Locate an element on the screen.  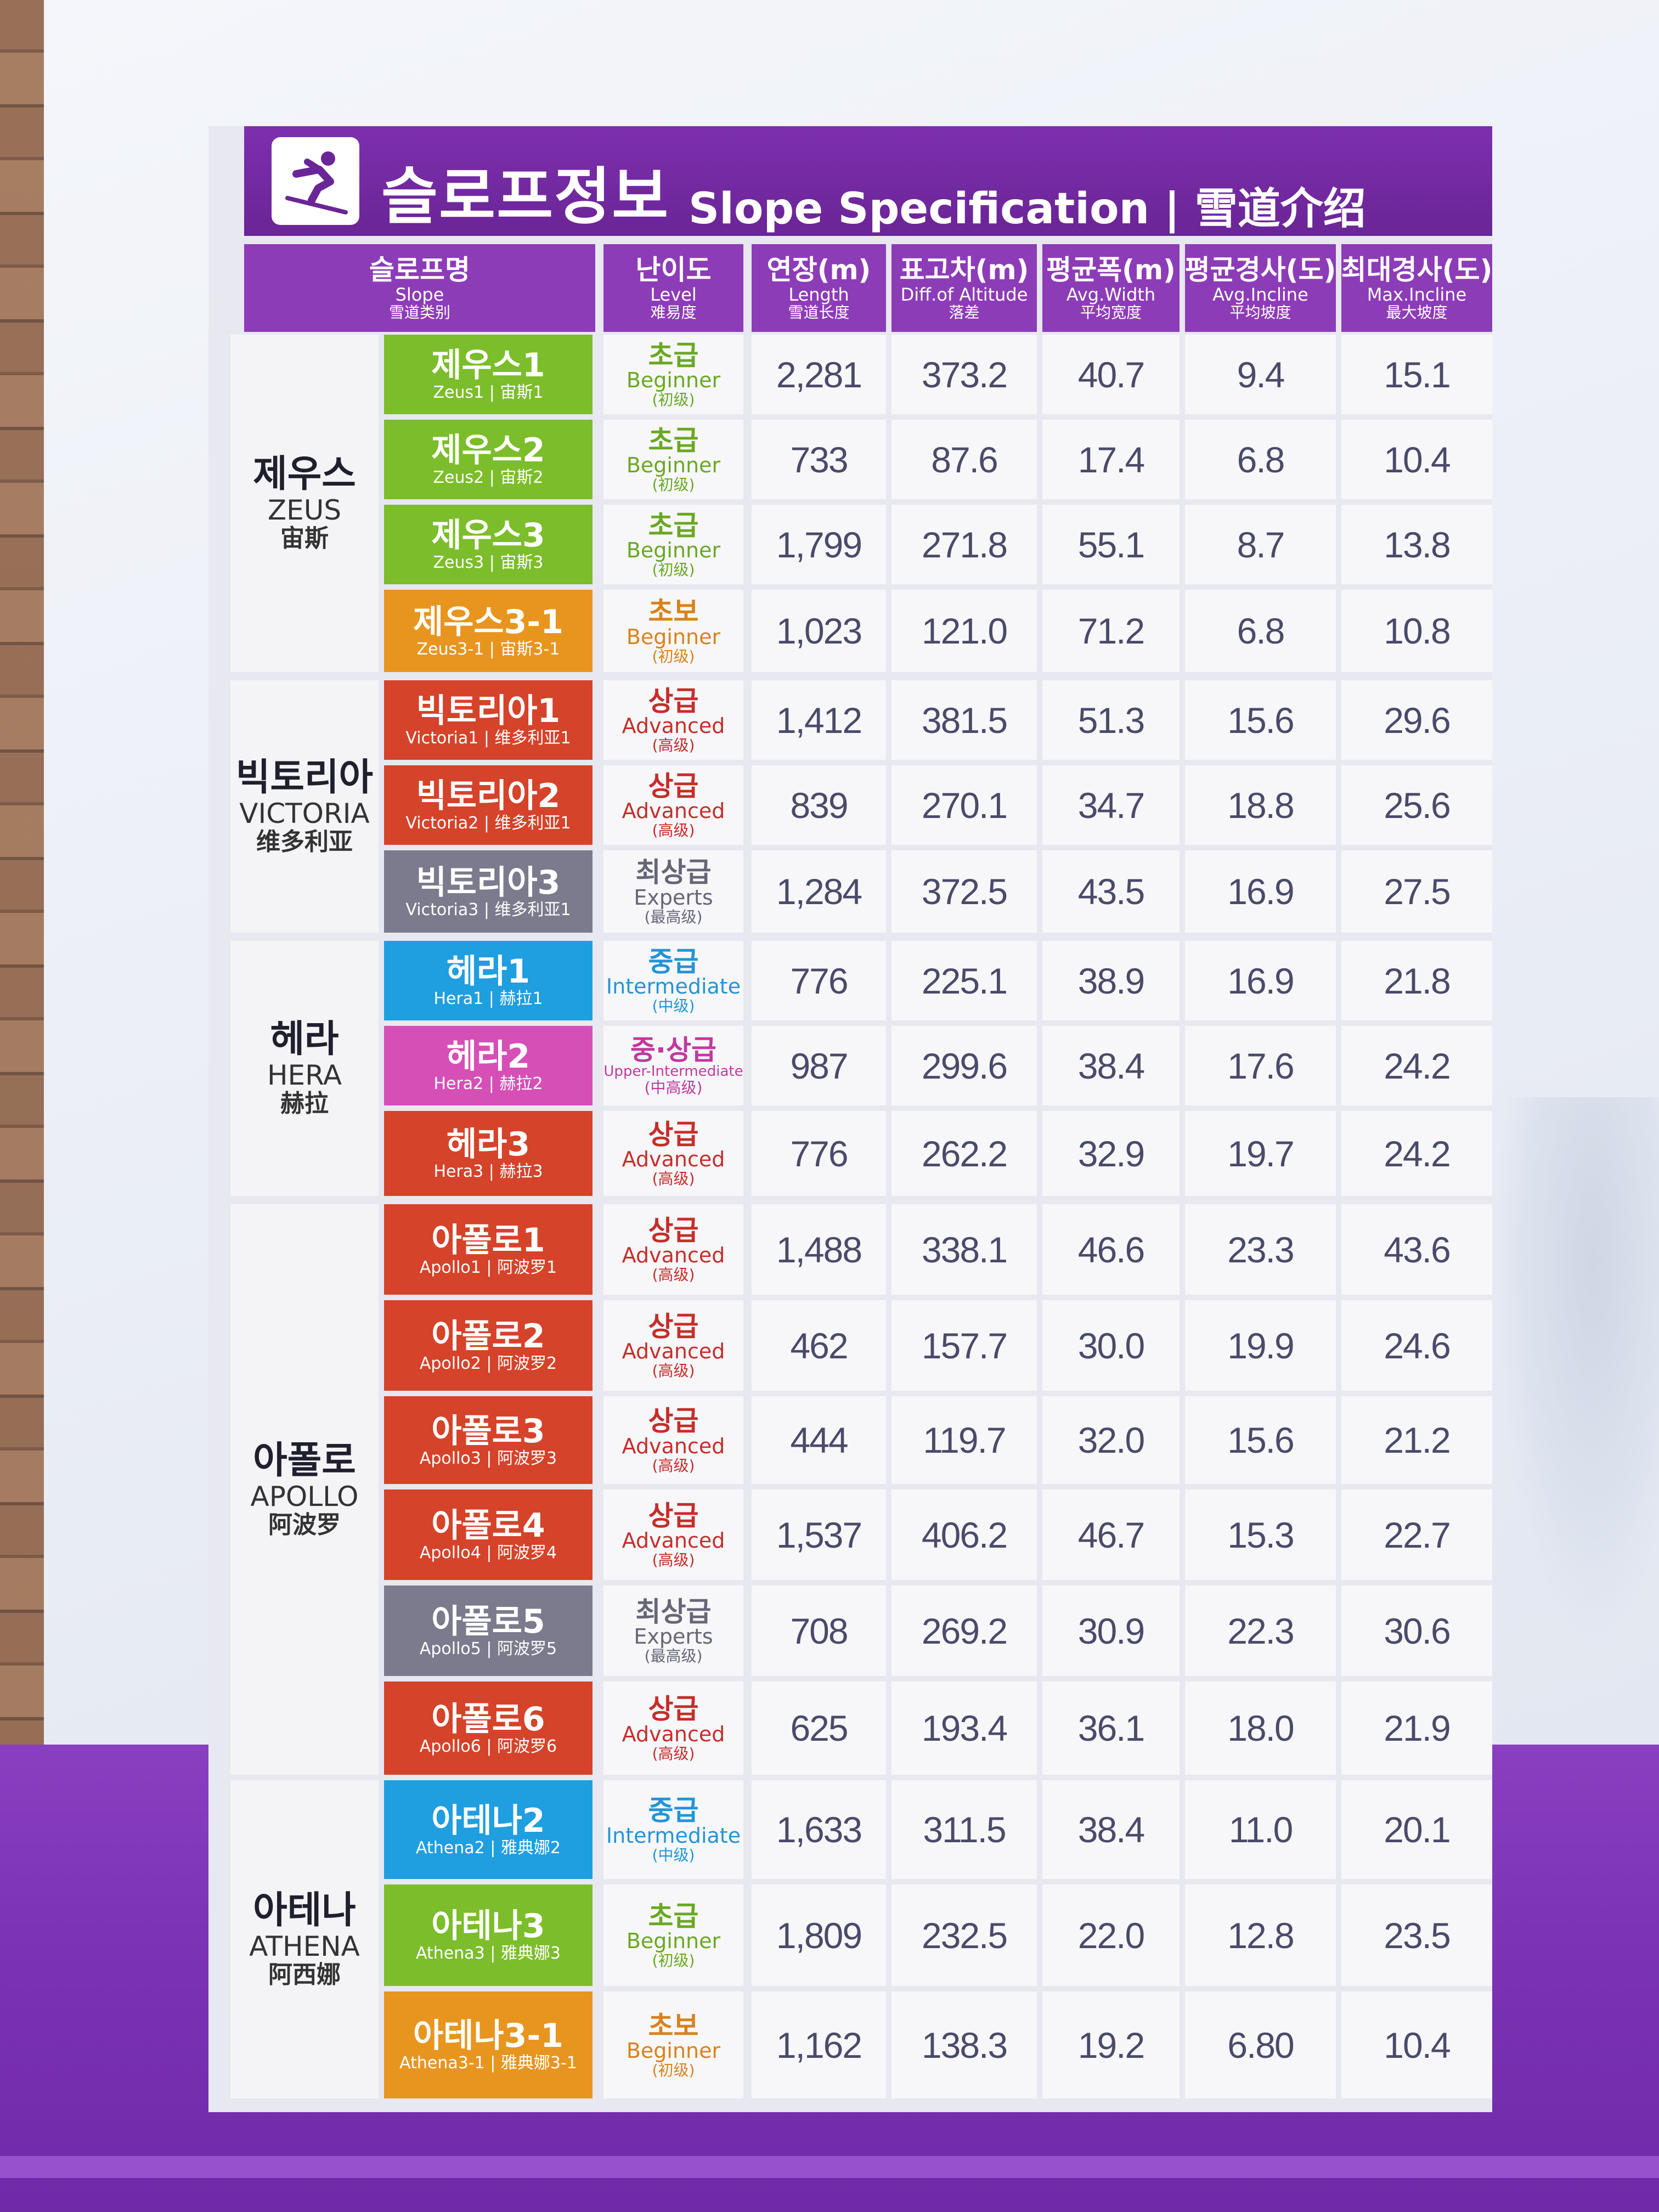
column-header-en: Diff.of Altitude is located at coordinates (964, 295).